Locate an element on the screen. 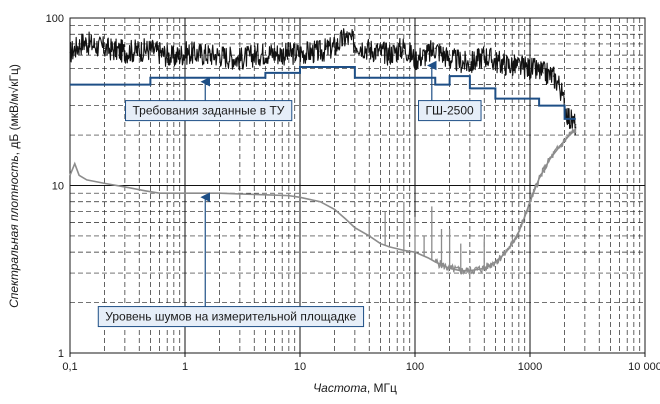 Image resolution: width=660 pixels, height=404 pixels. annotation-3: Уровень шумов на измерительной площадке is located at coordinates (231, 317).